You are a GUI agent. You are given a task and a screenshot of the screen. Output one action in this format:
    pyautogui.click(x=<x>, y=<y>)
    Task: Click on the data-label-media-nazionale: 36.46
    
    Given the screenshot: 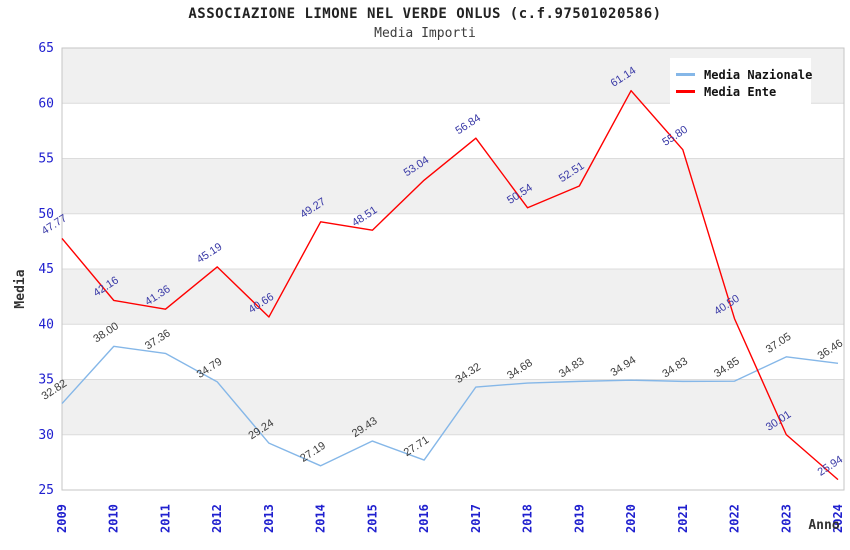 What is the action you would take?
    pyautogui.click(x=831, y=349)
    